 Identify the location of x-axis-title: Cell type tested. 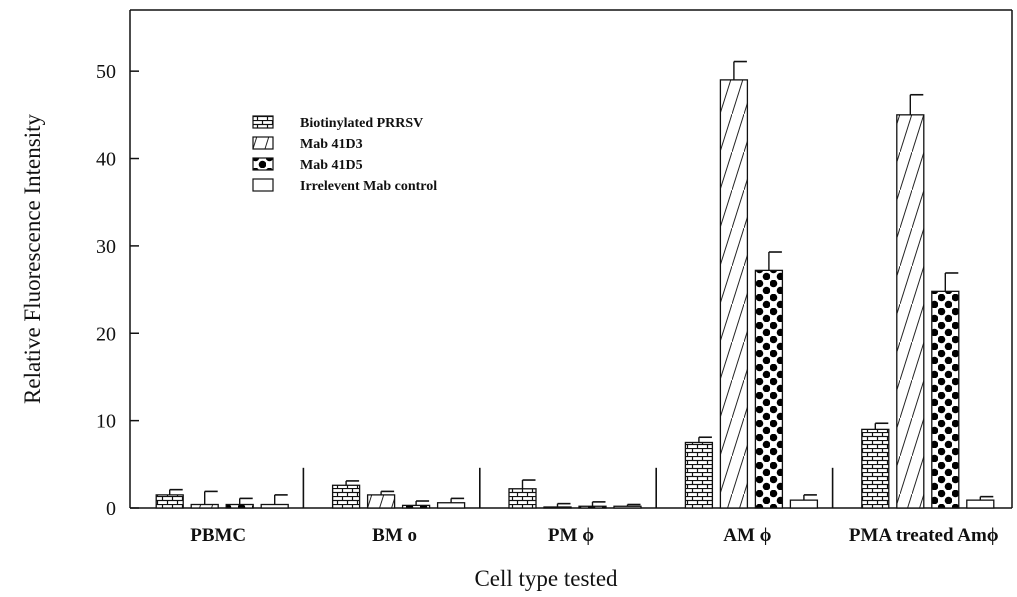
(546, 578).